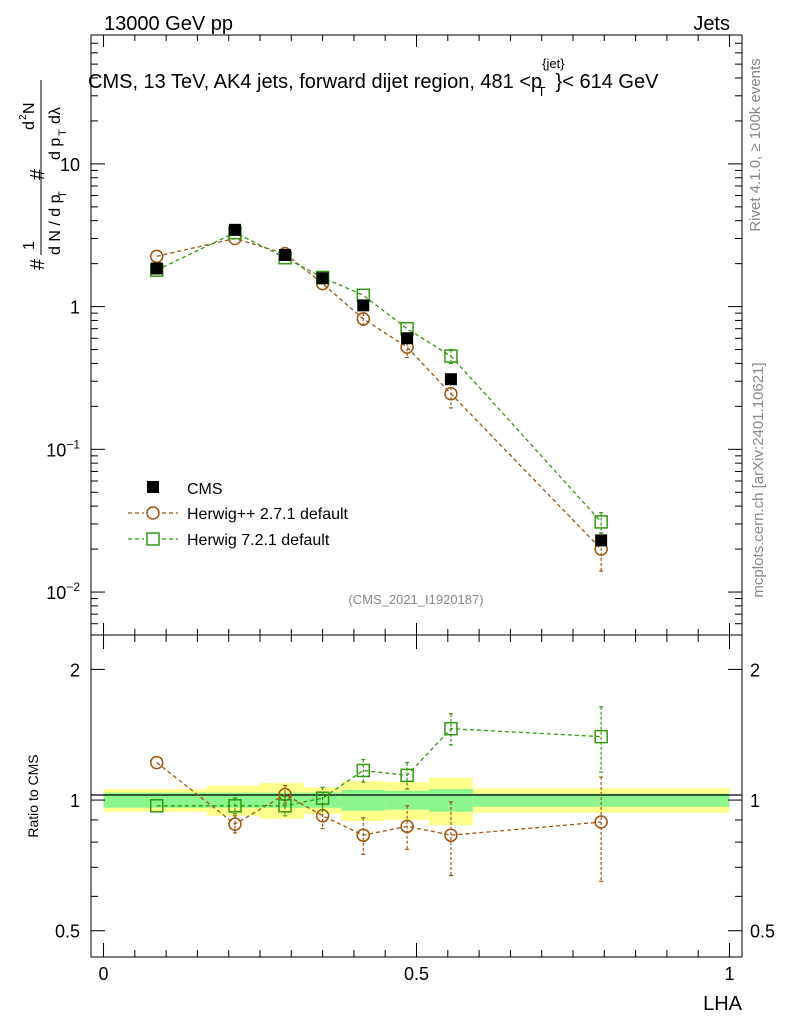 The height and width of the screenshot is (1024, 786). Describe the element at coordinates (75, 670) in the screenshot. I see `ratio-y-tick-label: 2` at that location.